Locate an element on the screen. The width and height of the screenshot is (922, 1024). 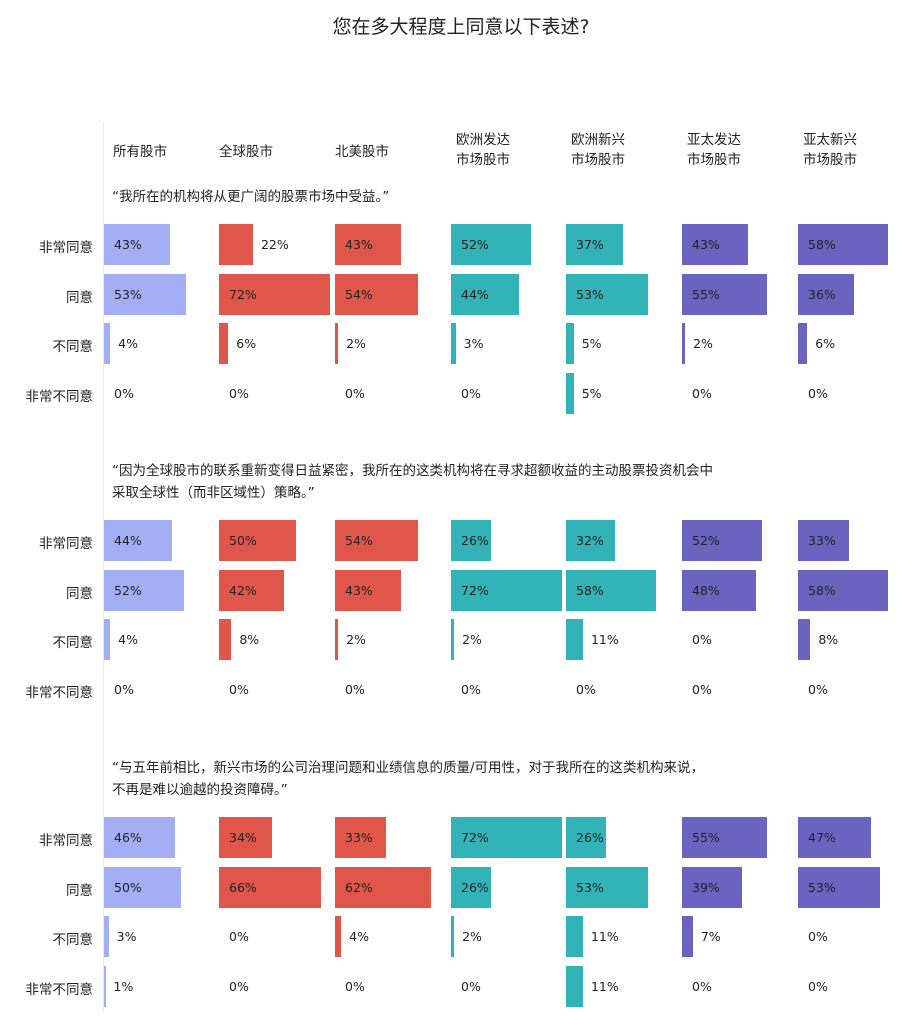
column-header-line: 所有股市 is located at coordinates (140, 152).